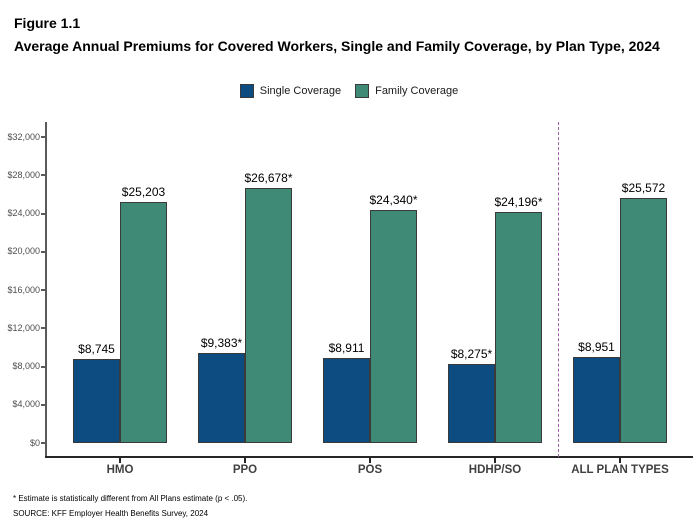  I want to click on legend: Single Coverage Family Coverage, so click(349, 91).